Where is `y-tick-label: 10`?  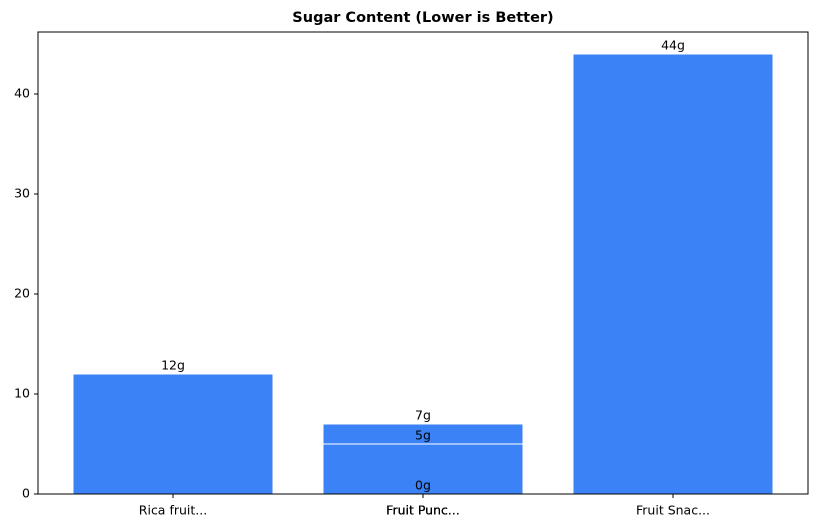 y-tick-label: 10 is located at coordinates (22, 393).